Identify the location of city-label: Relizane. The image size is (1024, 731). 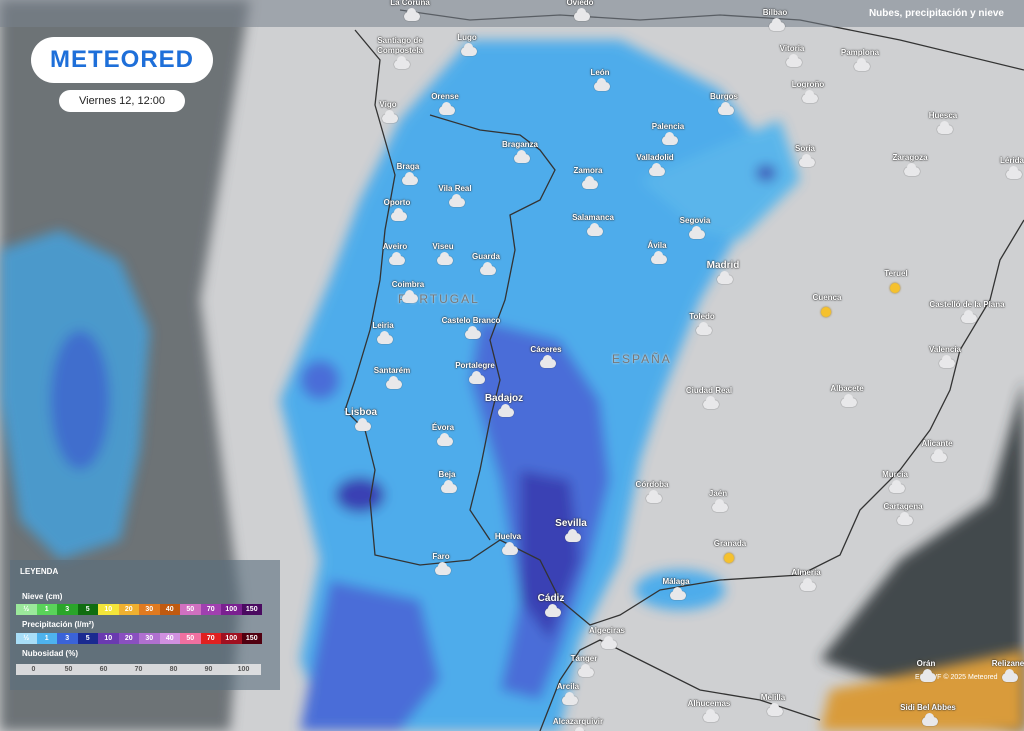
(1007, 663).